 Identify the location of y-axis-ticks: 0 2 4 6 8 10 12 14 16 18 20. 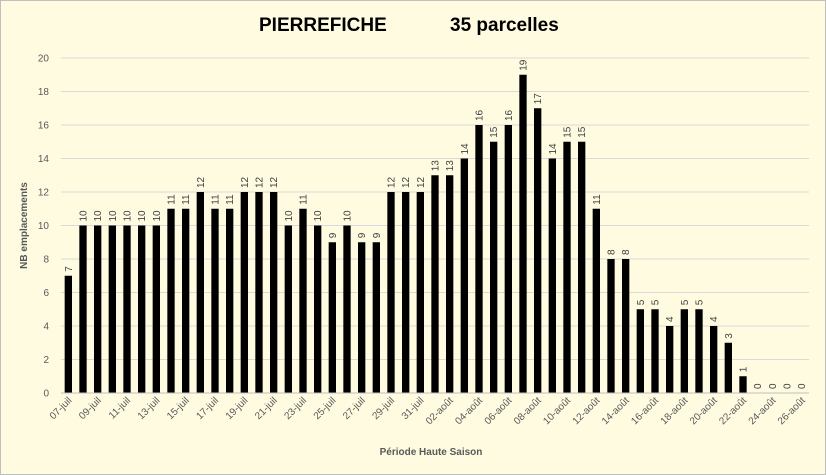
(44, 227).